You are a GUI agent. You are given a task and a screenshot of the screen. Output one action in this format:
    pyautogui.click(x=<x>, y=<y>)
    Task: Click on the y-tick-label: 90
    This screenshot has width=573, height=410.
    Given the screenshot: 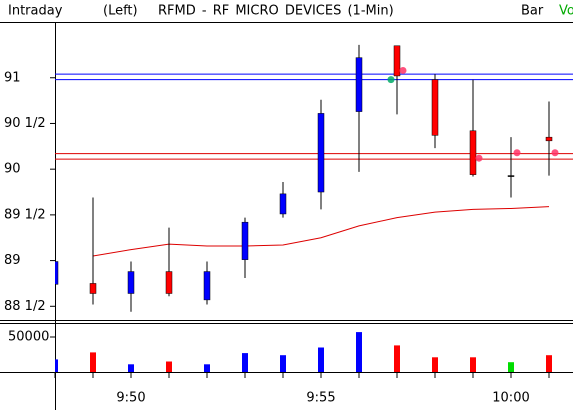 What is the action you would take?
    pyautogui.click(x=12, y=169)
    